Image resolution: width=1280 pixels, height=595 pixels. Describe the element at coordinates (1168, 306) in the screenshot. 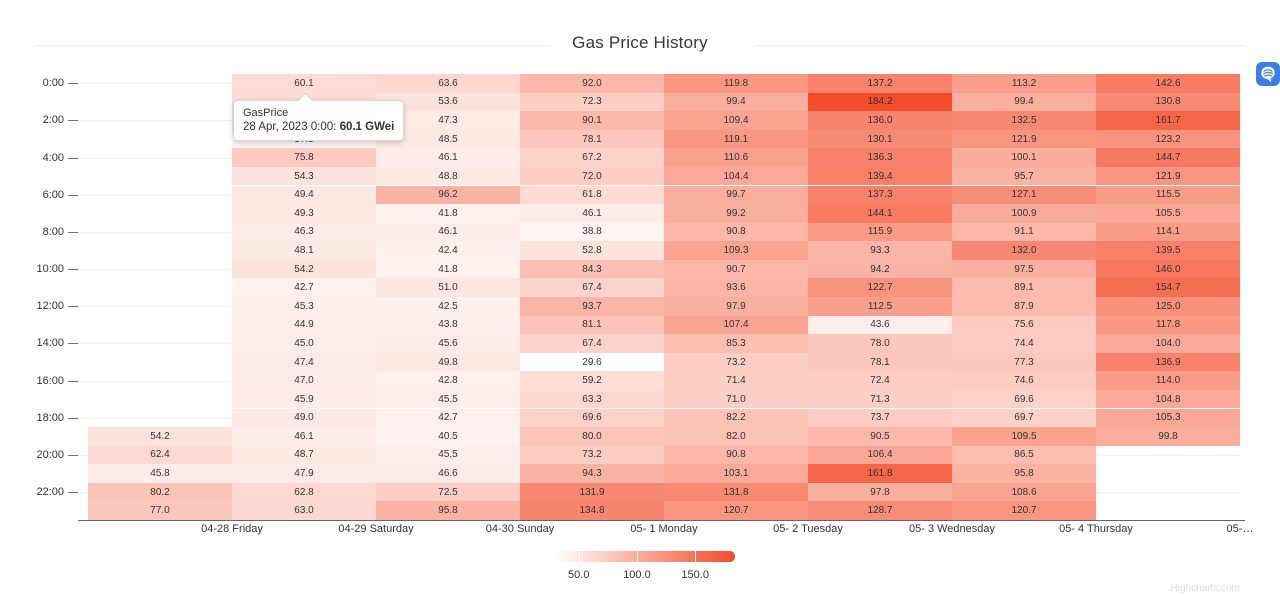

I see `heatmap-cell: 125.0` at that location.